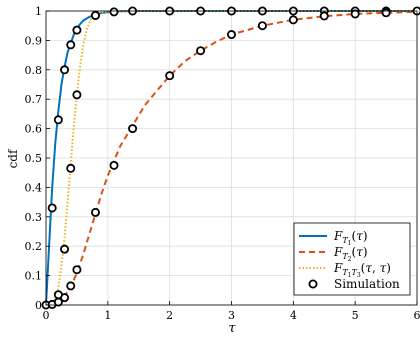  Describe the element at coordinates (355, 315) in the screenshot. I see `x-tick-label: 5` at that location.